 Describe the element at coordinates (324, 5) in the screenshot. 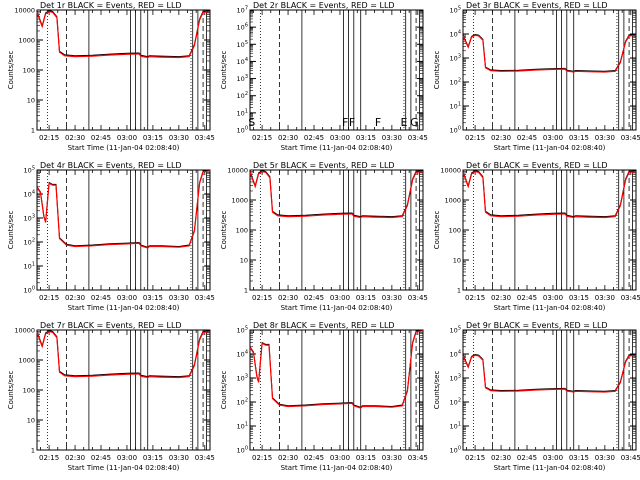

I see `panel-title: Det 2r BLACK = Events, RED = LLD` at that location.